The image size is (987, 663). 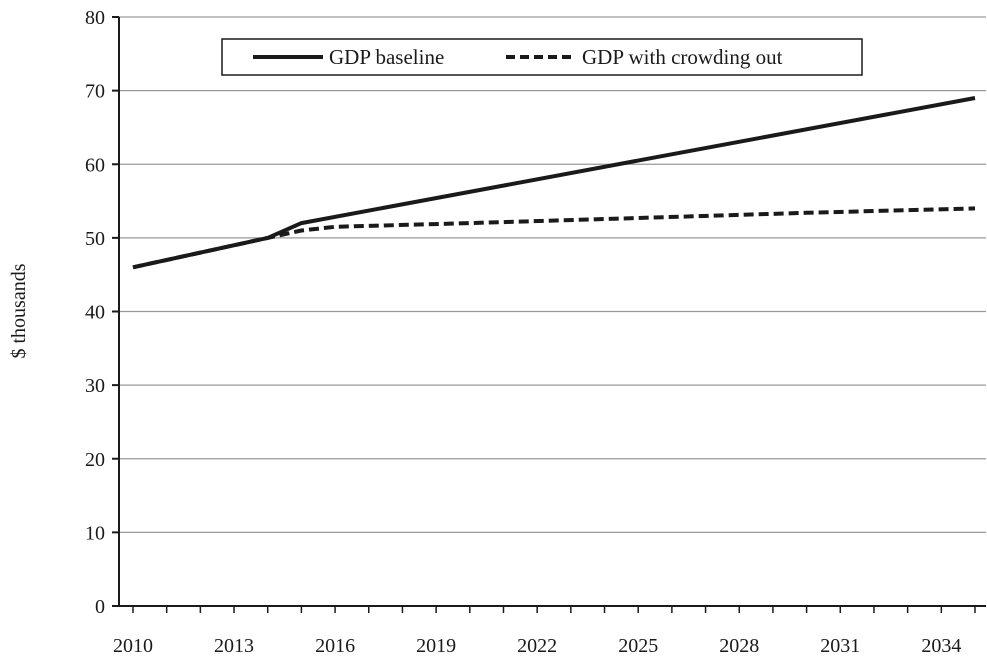 What do you see at coordinates (840, 646) in the screenshot?
I see `x-tick-label-2031: 2031` at bounding box center [840, 646].